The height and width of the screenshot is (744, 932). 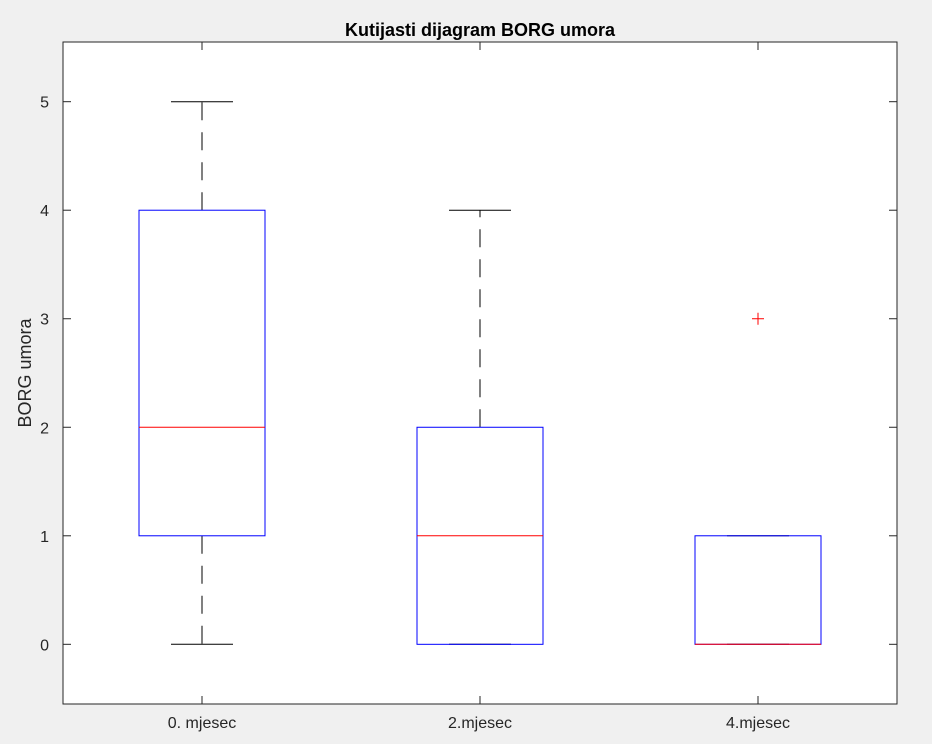 I want to click on y-tick-label: 3, so click(x=44, y=320).